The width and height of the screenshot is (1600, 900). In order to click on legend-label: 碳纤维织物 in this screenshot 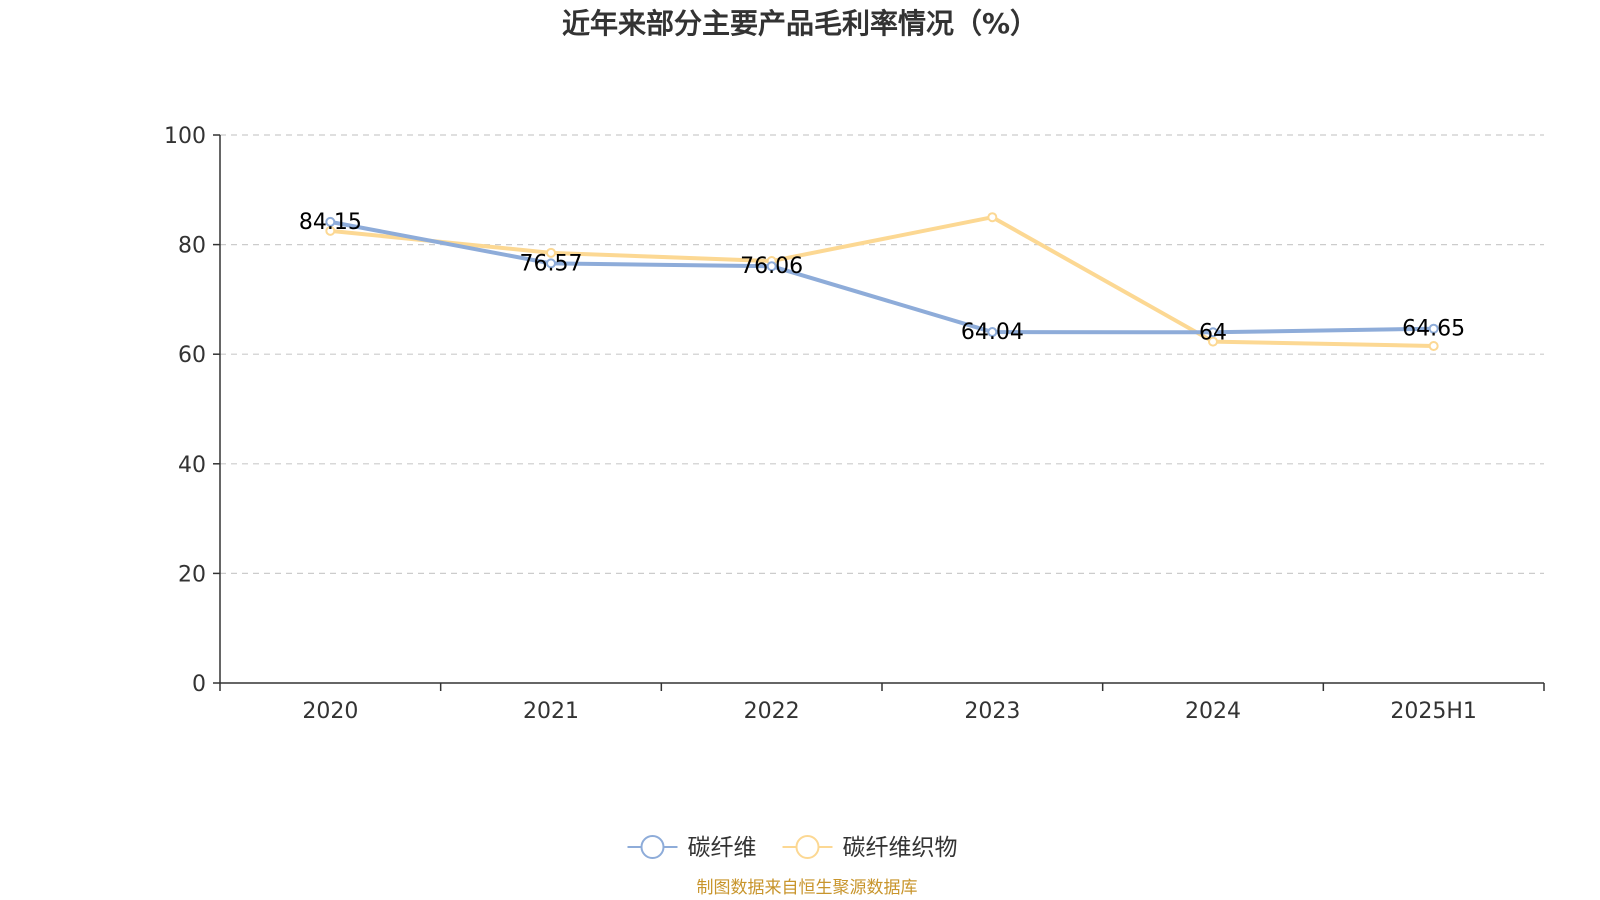, I will do `click(900, 848)`.